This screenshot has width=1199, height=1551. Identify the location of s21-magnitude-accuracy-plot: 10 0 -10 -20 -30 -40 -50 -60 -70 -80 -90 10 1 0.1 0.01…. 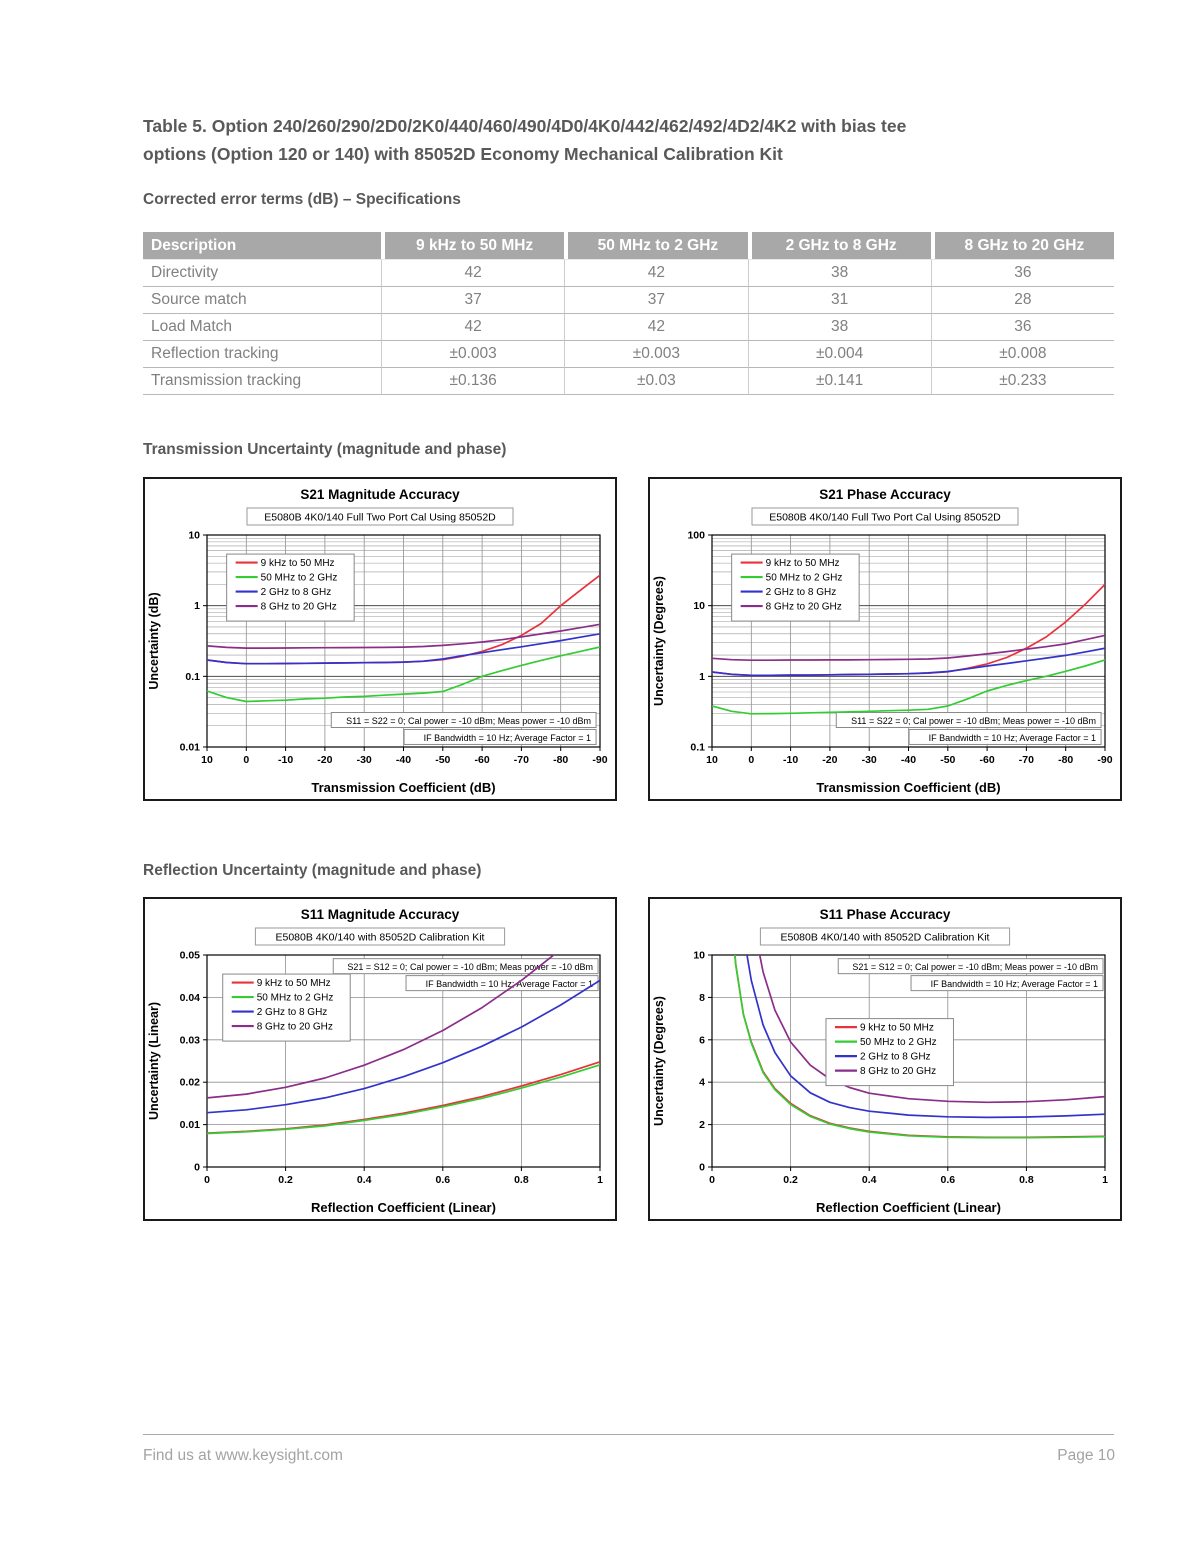
(377, 641).